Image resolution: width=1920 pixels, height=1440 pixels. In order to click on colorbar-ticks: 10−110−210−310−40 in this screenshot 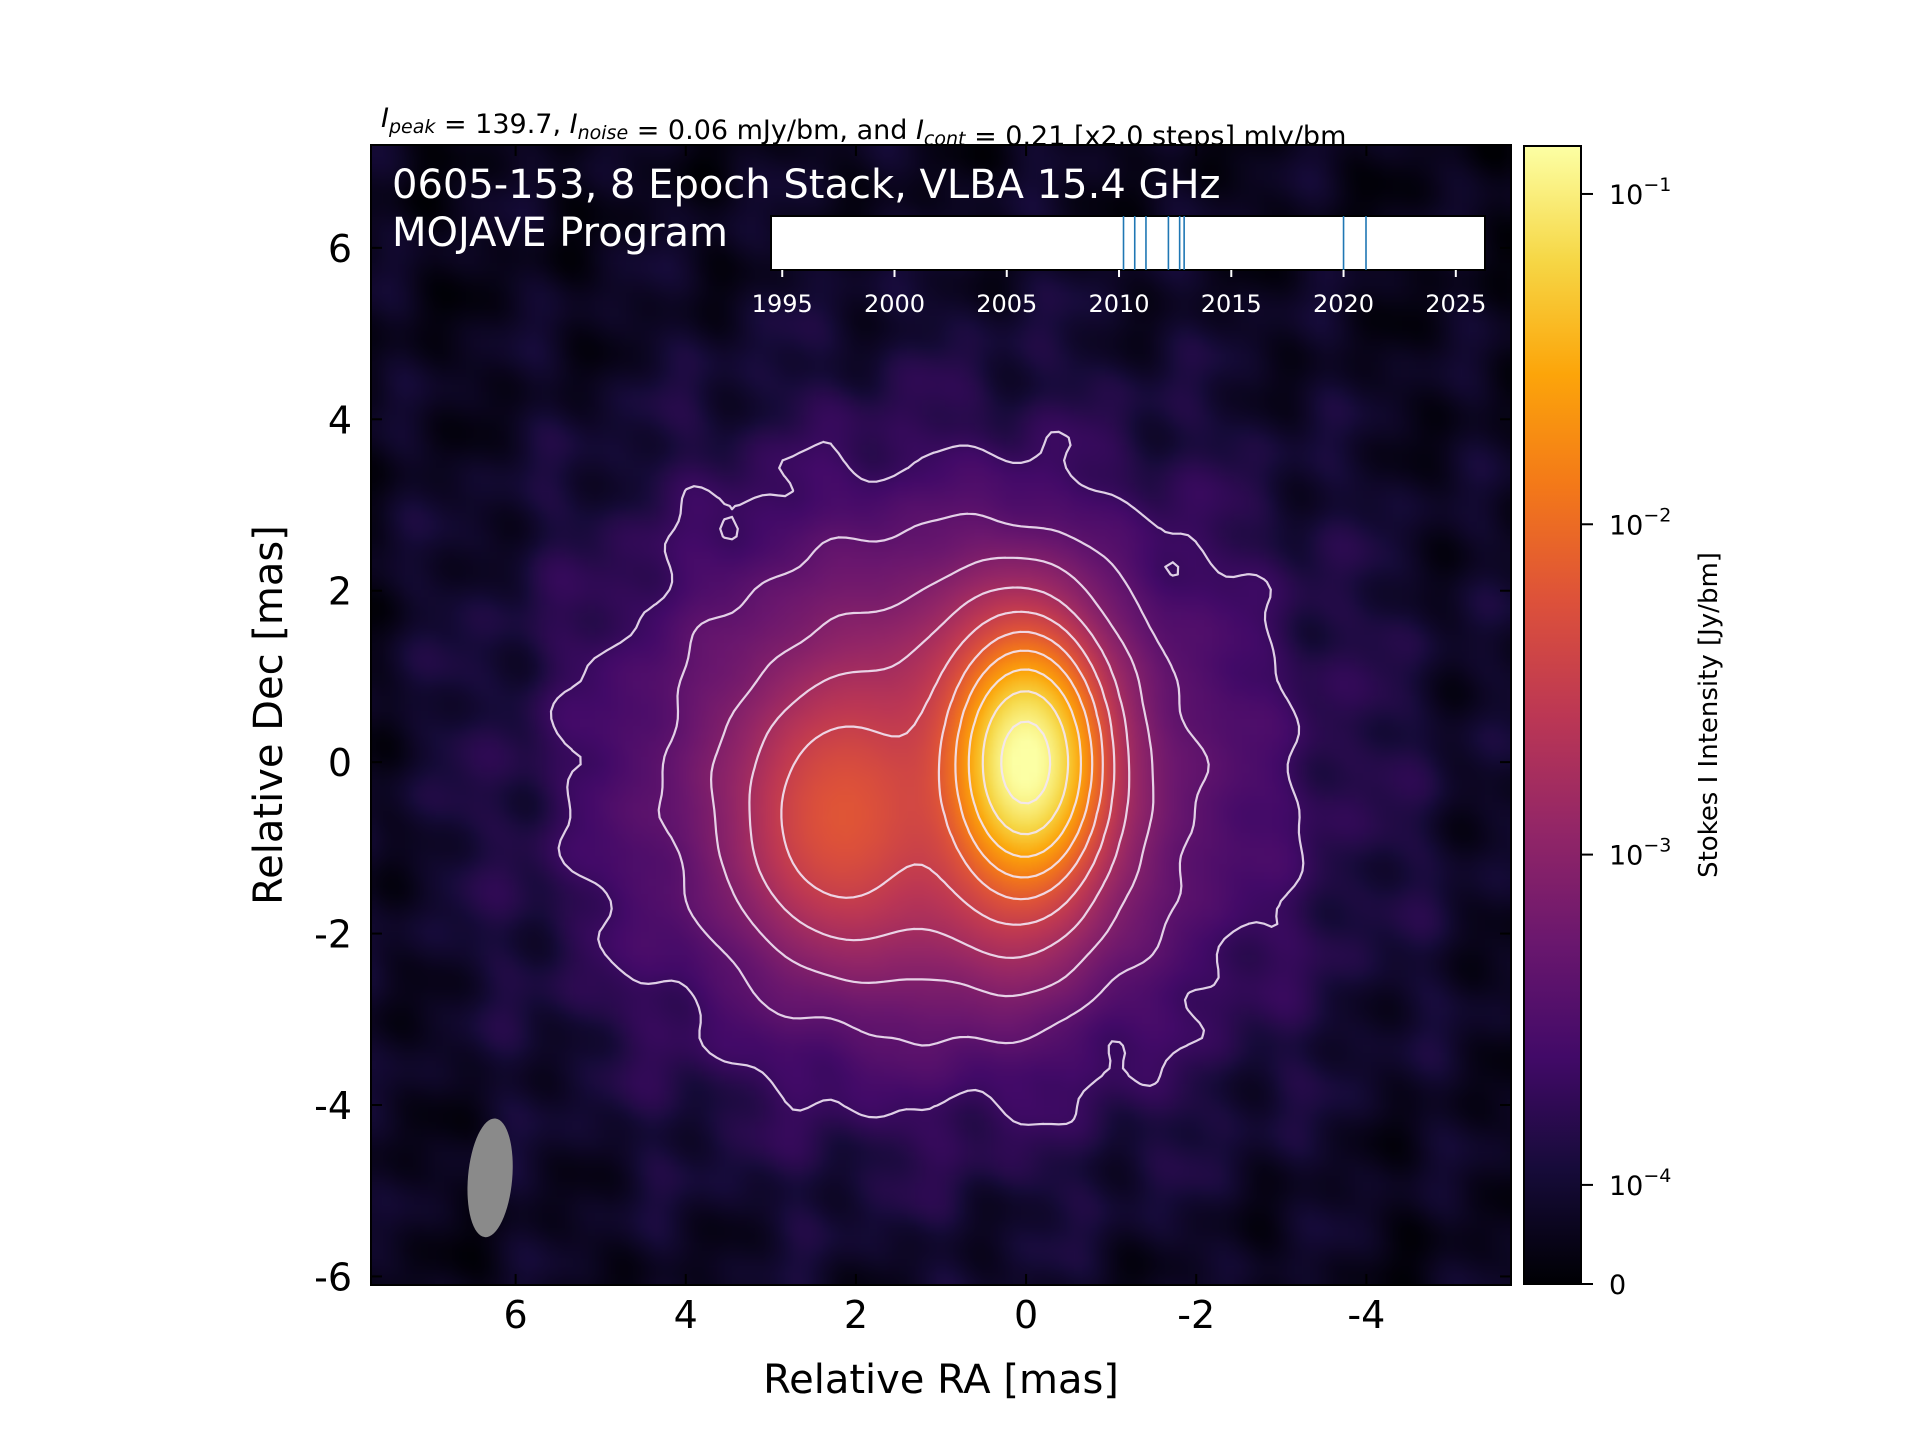, I will do `click(1626, 737)`.